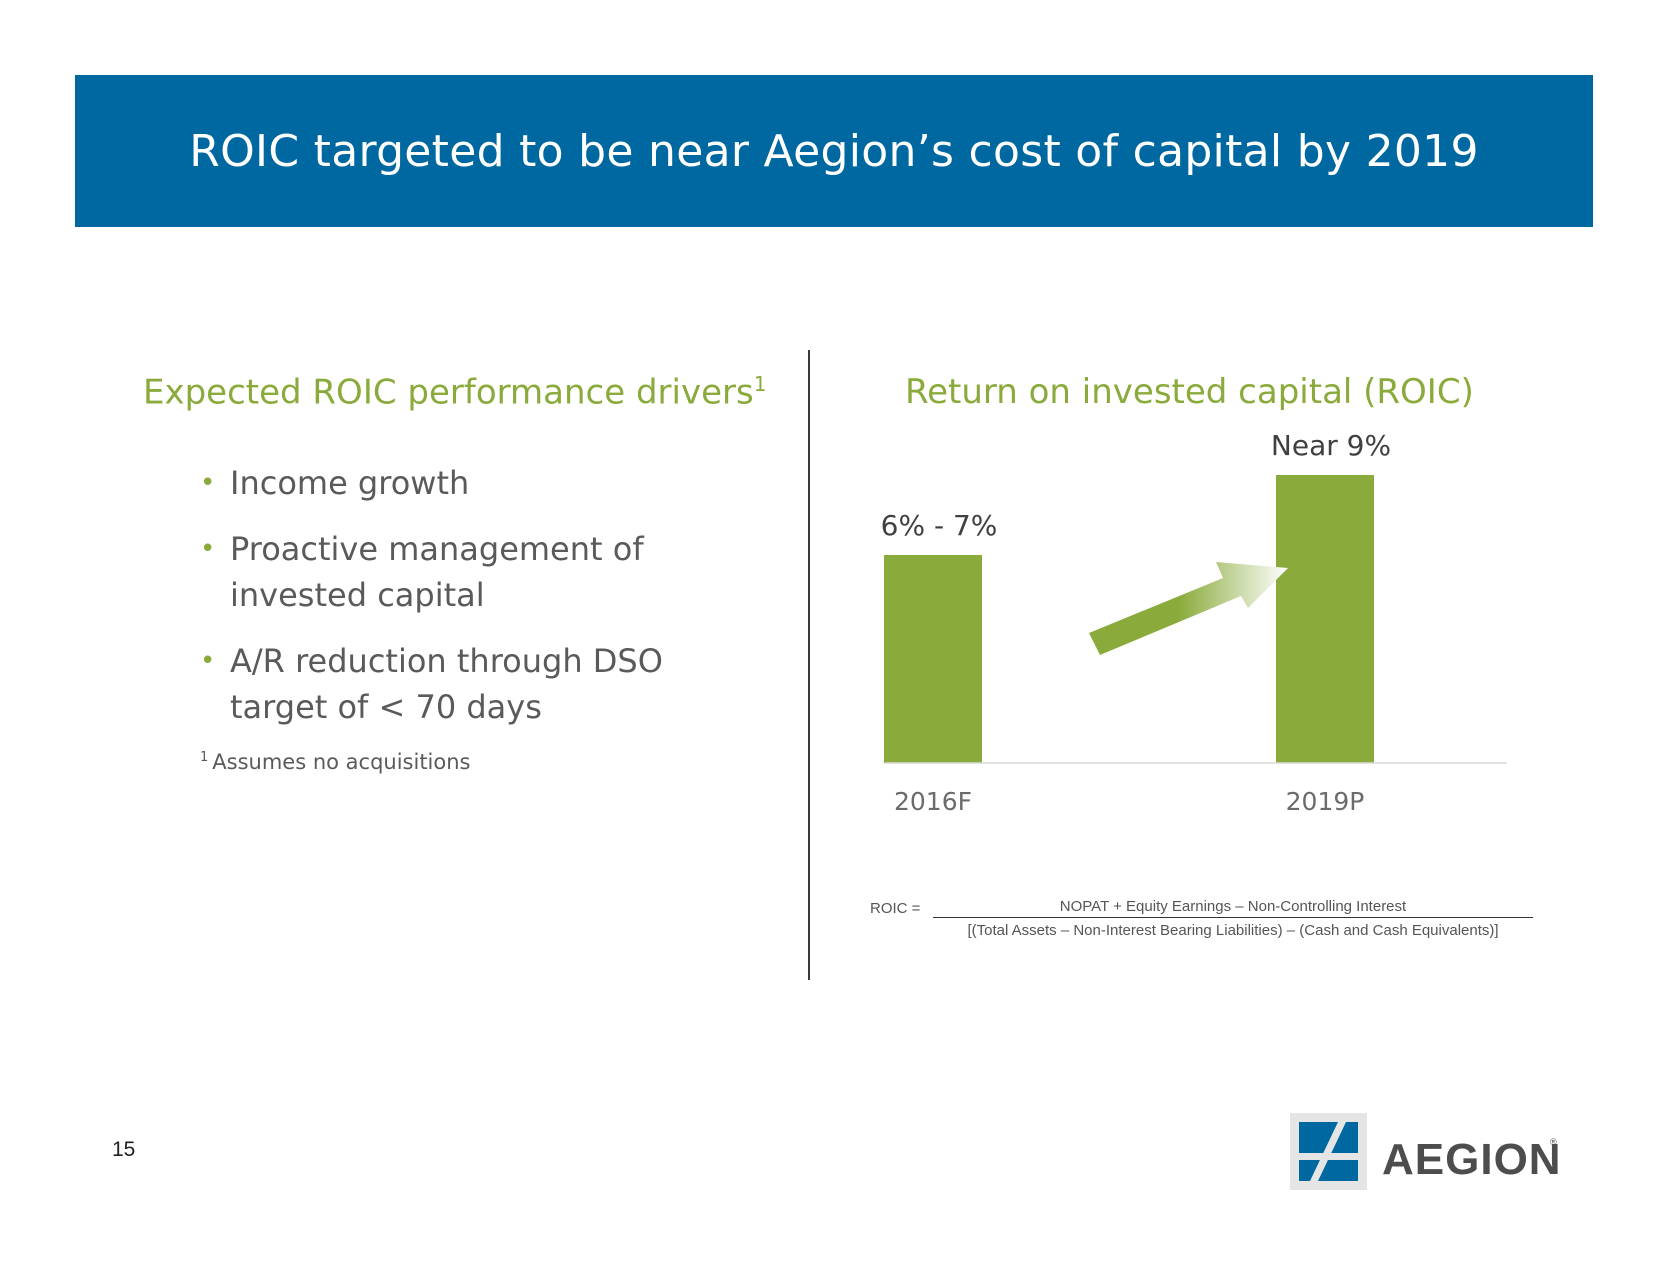 The height and width of the screenshot is (1275, 1662). I want to click on bullet-text-line1: Income growth, so click(350, 483).